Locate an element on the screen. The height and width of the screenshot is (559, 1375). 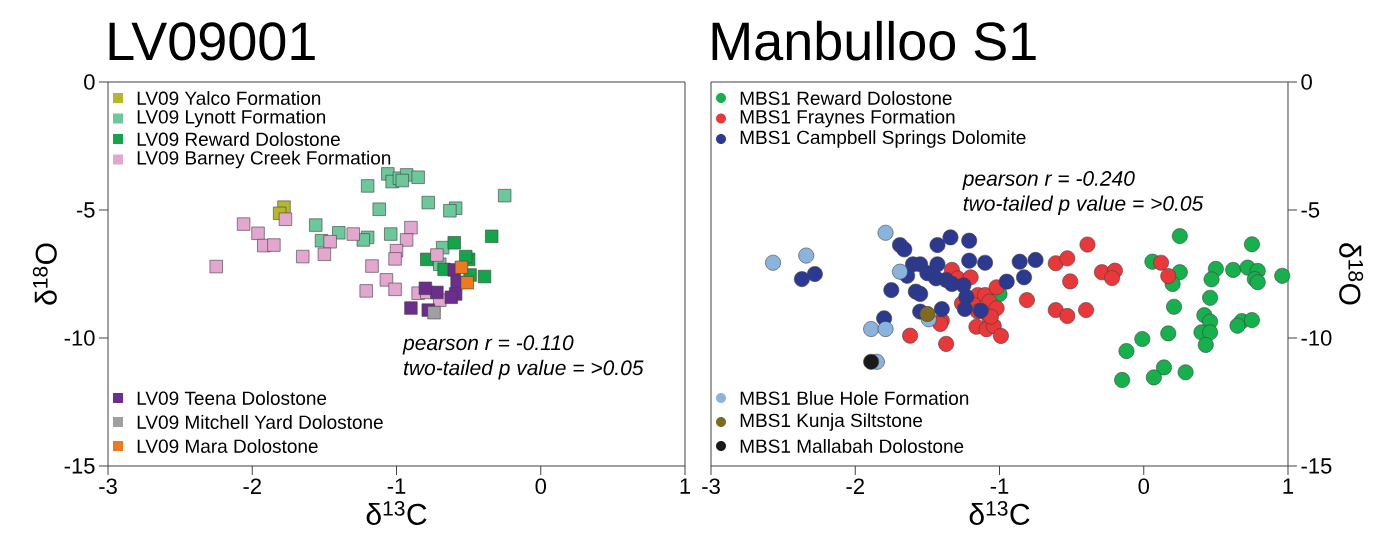
legend-label: MBS1 Kunja Siltstone is located at coordinates (831, 422).